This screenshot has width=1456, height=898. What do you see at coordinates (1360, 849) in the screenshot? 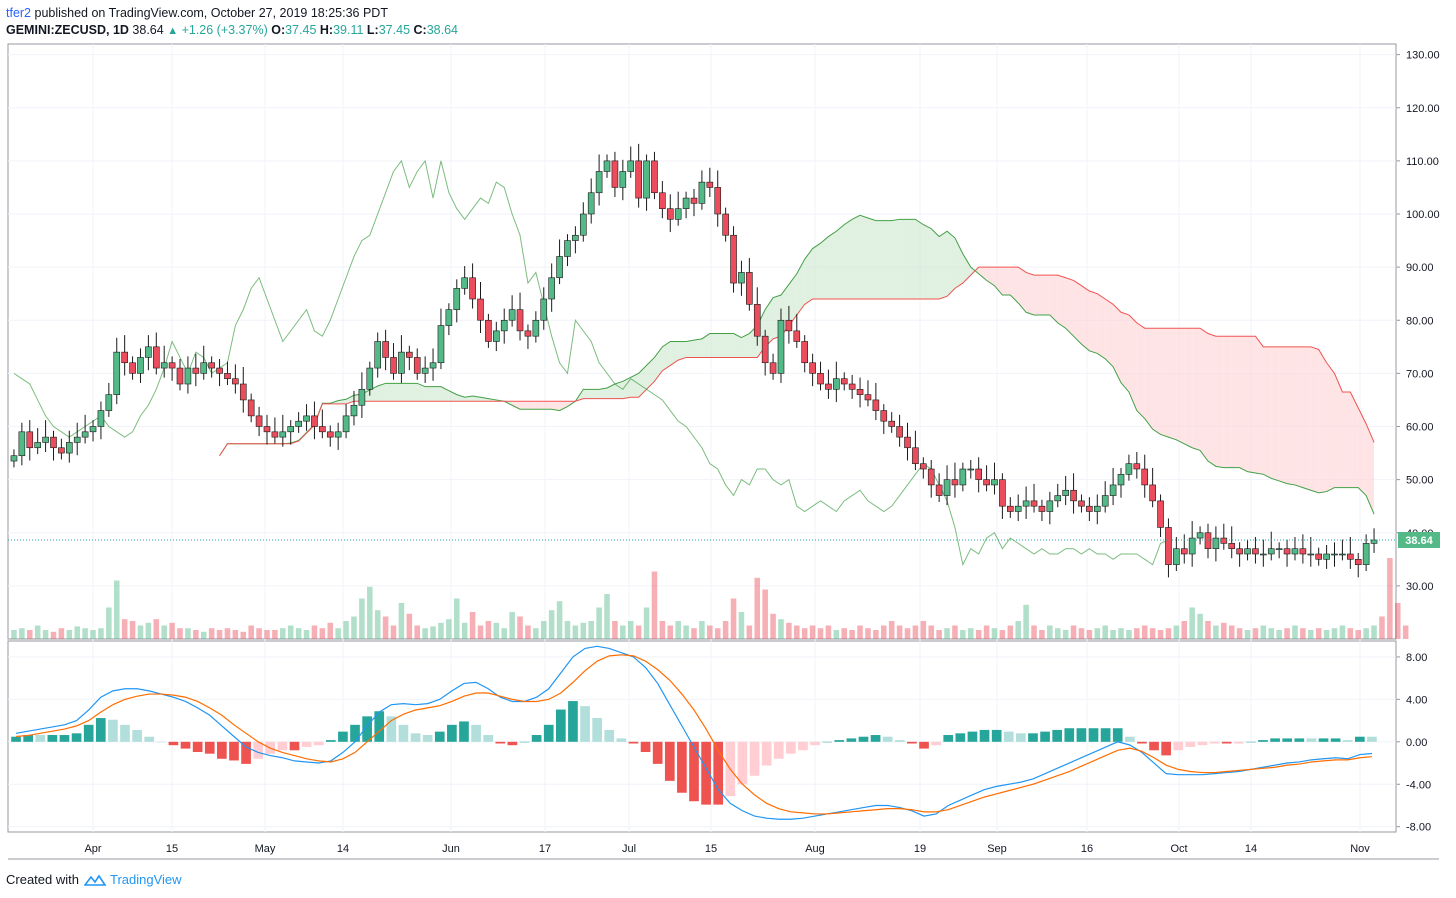
I see `time-tick-label: Nov` at bounding box center [1360, 849].